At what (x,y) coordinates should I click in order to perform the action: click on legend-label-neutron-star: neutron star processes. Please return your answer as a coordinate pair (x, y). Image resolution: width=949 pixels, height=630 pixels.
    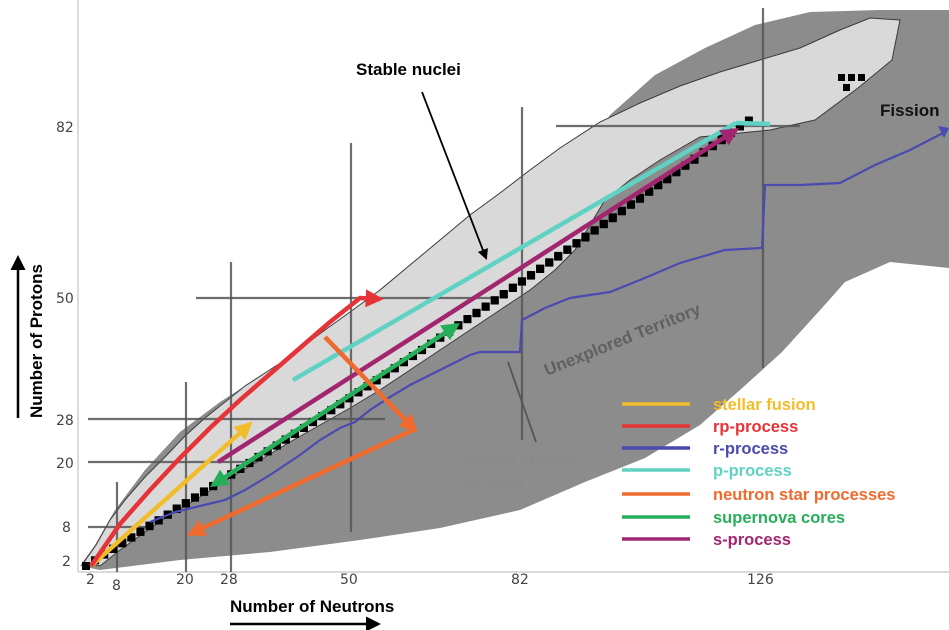
    Looking at the image, I should click on (804, 495).